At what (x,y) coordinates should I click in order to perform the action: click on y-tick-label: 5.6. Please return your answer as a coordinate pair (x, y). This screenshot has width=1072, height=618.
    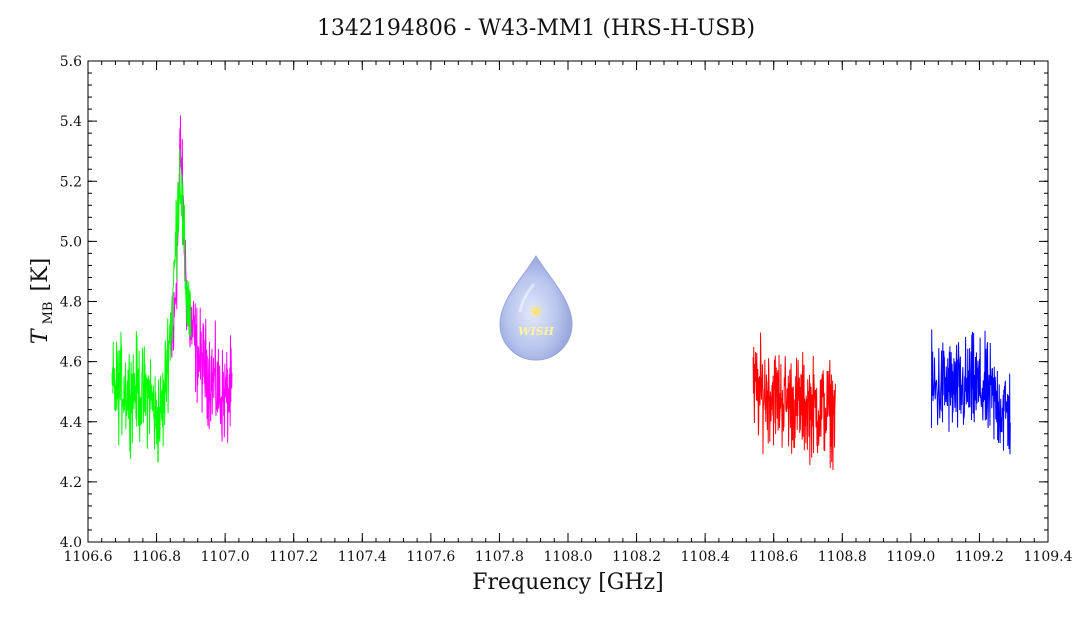
    Looking at the image, I should click on (71, 62).